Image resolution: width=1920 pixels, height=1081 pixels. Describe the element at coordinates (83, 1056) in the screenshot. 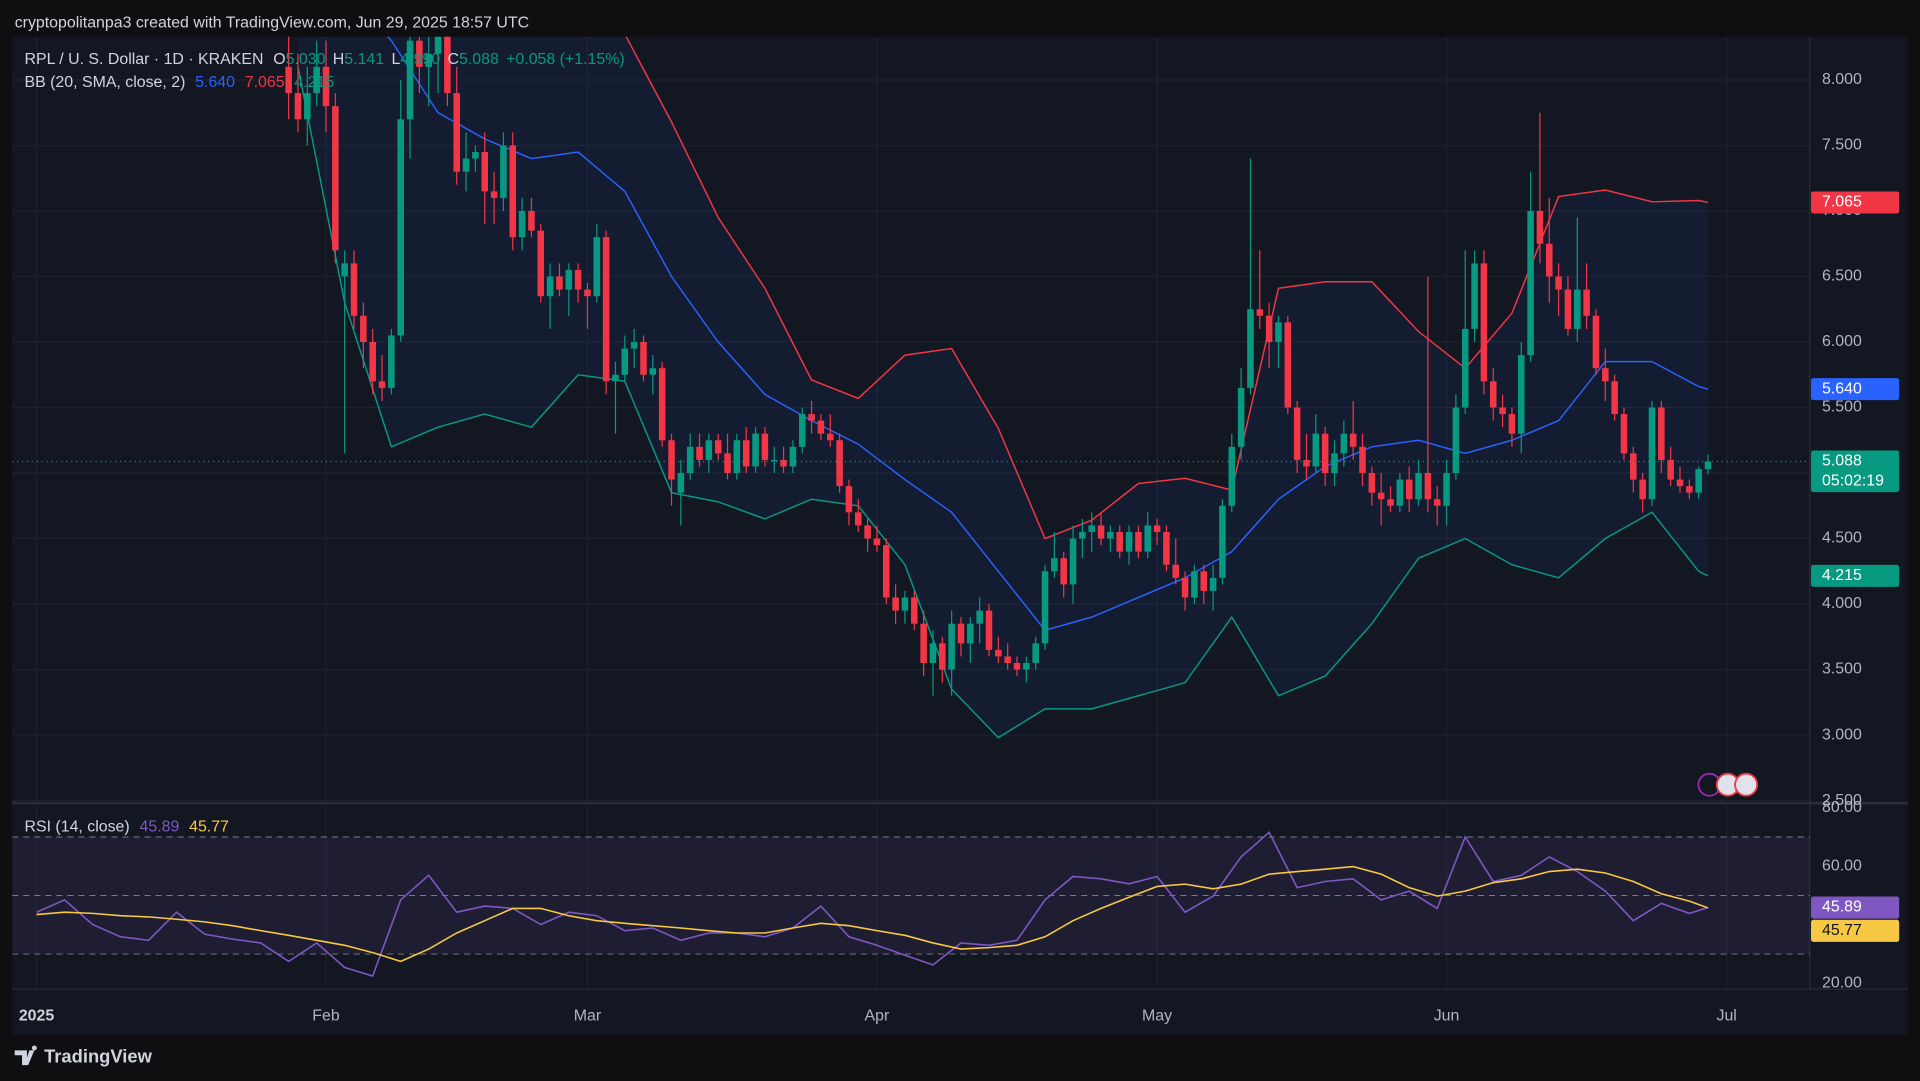

I see `footer: TradingView` at that location.